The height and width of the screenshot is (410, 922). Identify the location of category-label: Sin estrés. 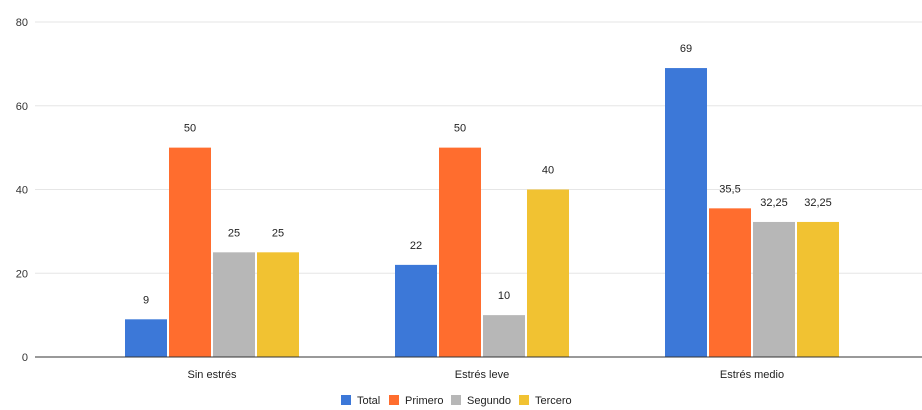
(212, 375).